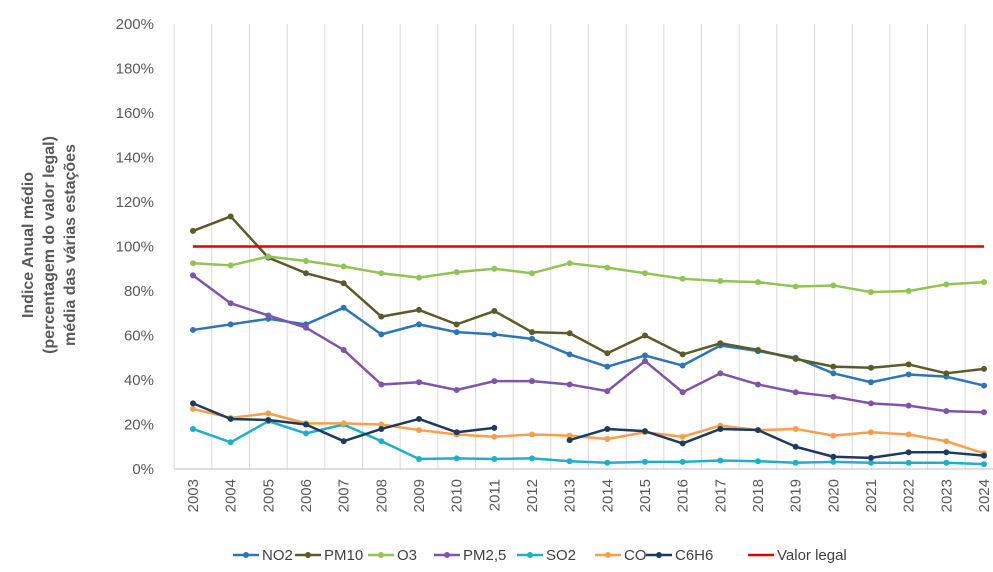  What do you see at coordinates (392, 555) in the screenshot?
I see `legend-item: O3` at bounding box center [392, 555].